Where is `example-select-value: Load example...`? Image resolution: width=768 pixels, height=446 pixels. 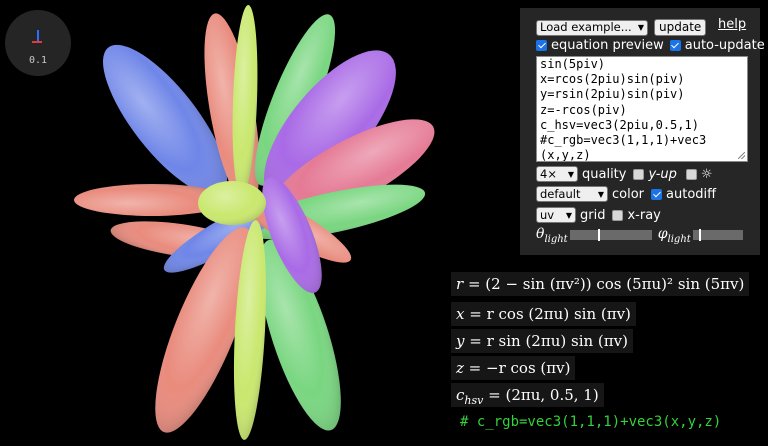 example-select-value: Load example... is located at coordinates (586, 27).